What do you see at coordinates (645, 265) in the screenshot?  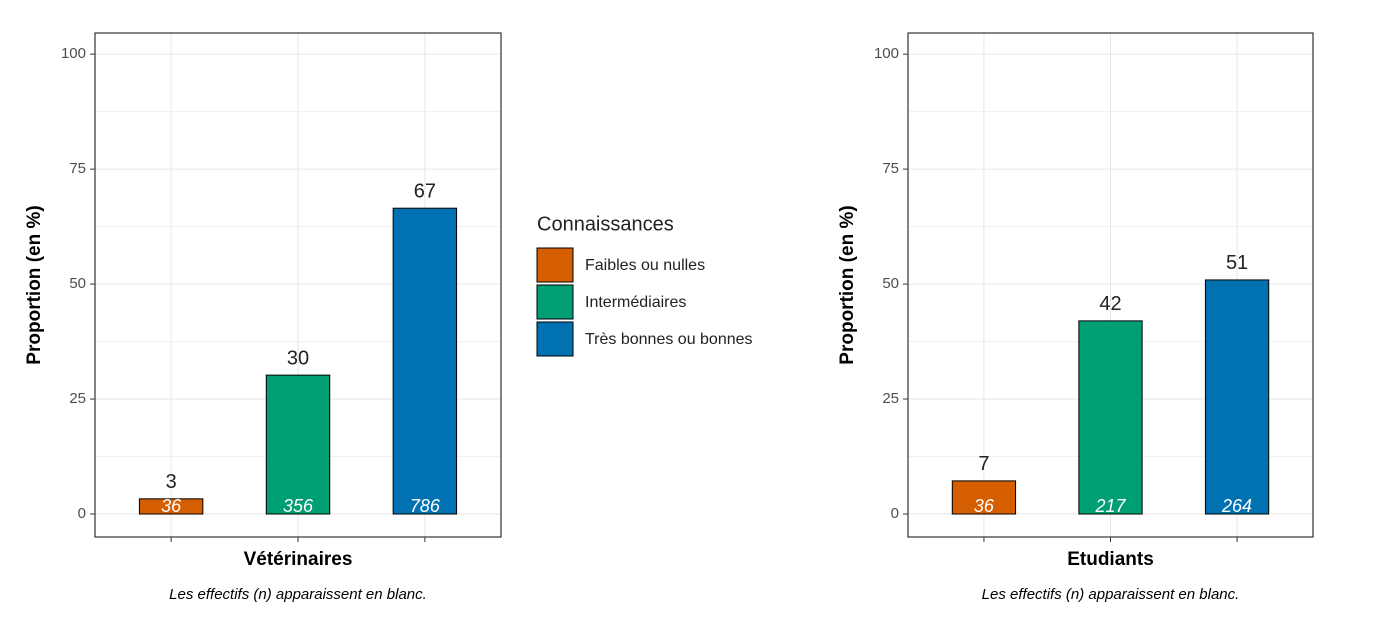 I see `legend-label: Faibles ou nulles` at bounding box center [645, 265].